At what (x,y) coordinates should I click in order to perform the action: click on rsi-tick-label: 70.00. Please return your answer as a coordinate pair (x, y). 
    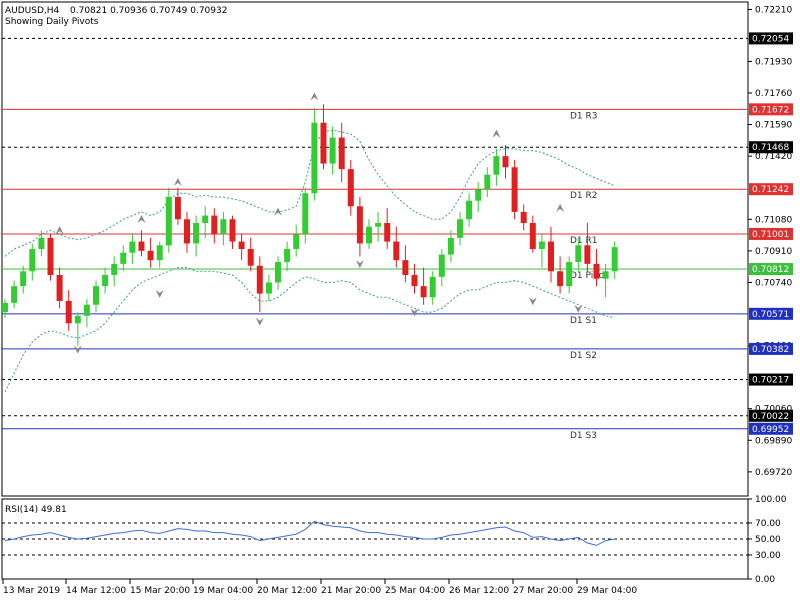
    Looking at the image, I should click on (768, 524).